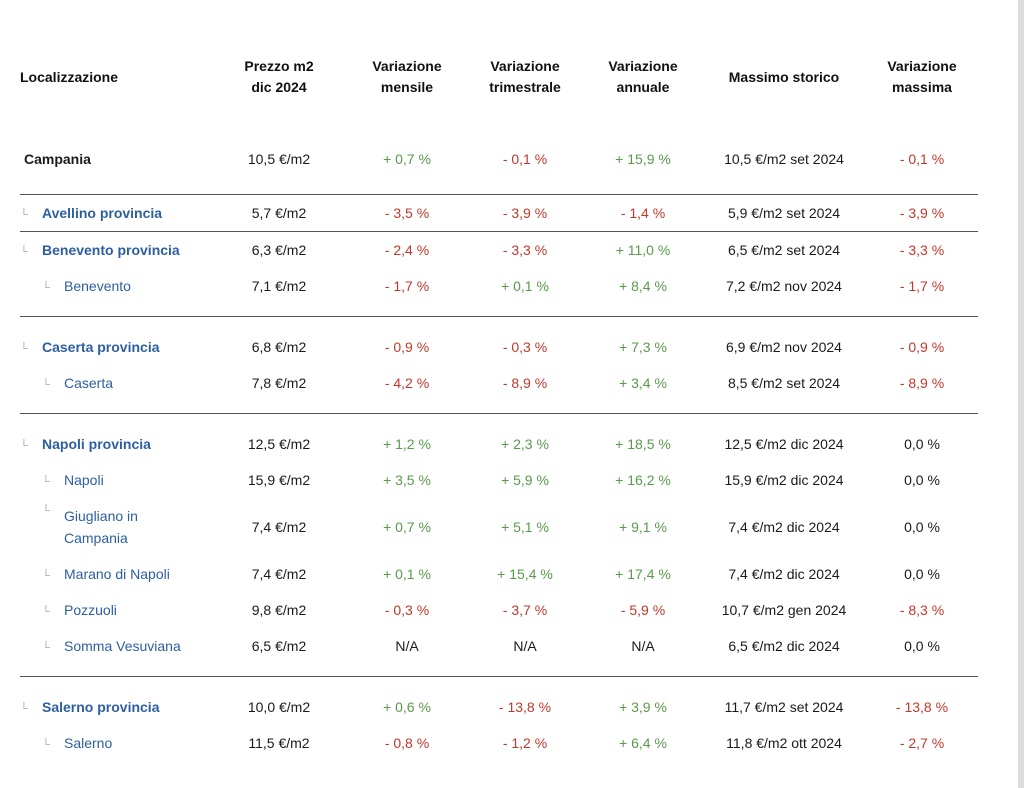 The height and width of the screenshot is (788, 1024). Describe the element at coordinates (643, 213) in the screenshot. I see `row-var-annuale: - 1,4 %` at that location.